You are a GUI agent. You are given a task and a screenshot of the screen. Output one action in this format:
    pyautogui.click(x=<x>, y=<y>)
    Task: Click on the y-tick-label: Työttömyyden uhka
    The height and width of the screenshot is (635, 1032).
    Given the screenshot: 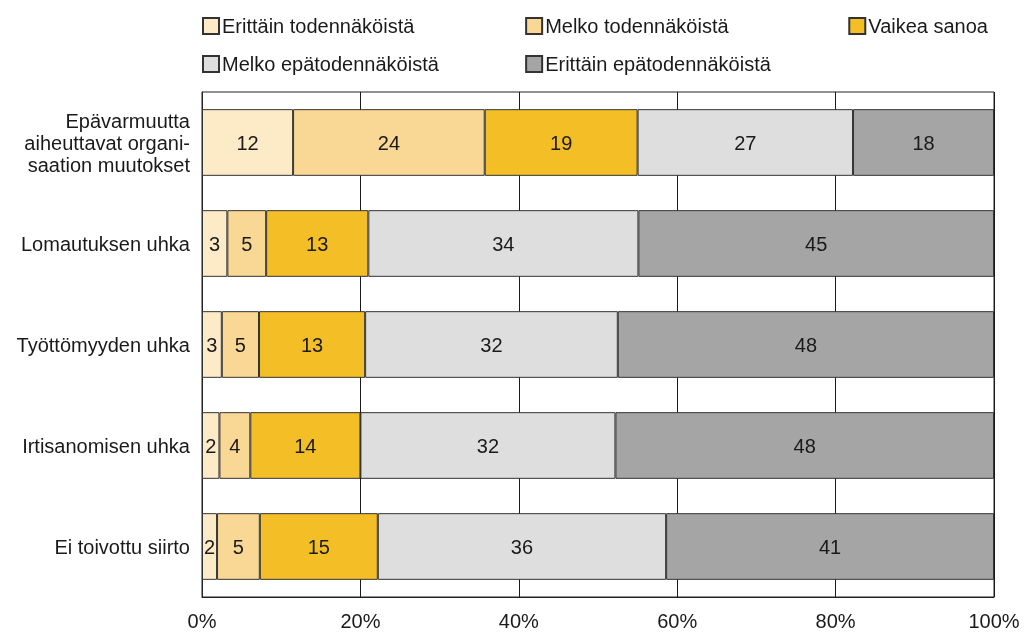 What is the action you would take?
    pyautogui.click(x=103, y=344)
    